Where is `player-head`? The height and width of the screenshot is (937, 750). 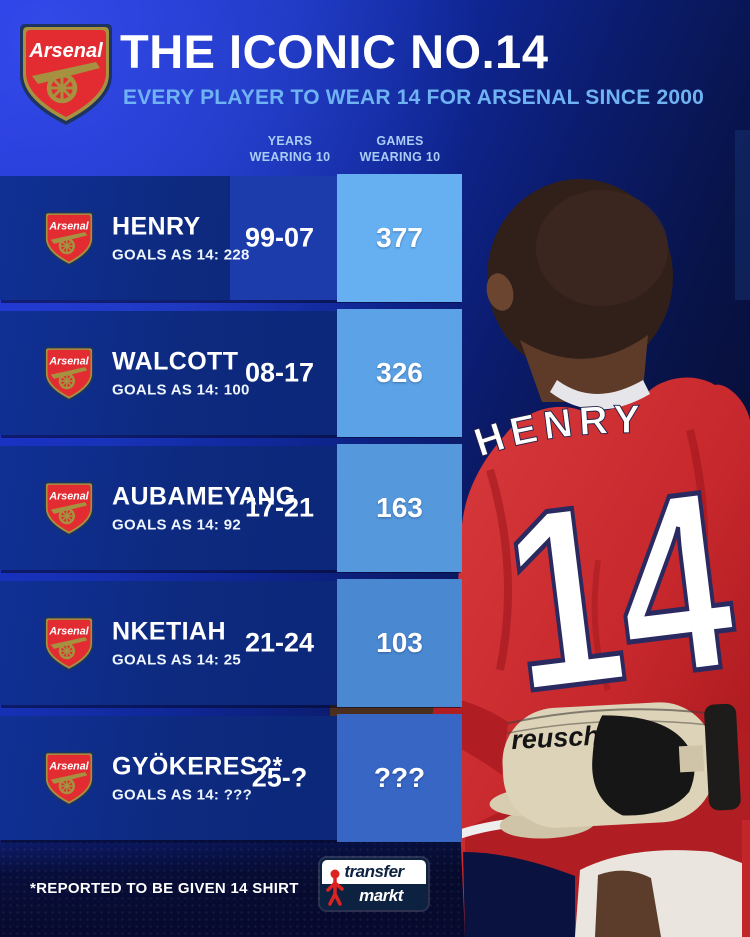
player-head is located at coordinates (579, 290).